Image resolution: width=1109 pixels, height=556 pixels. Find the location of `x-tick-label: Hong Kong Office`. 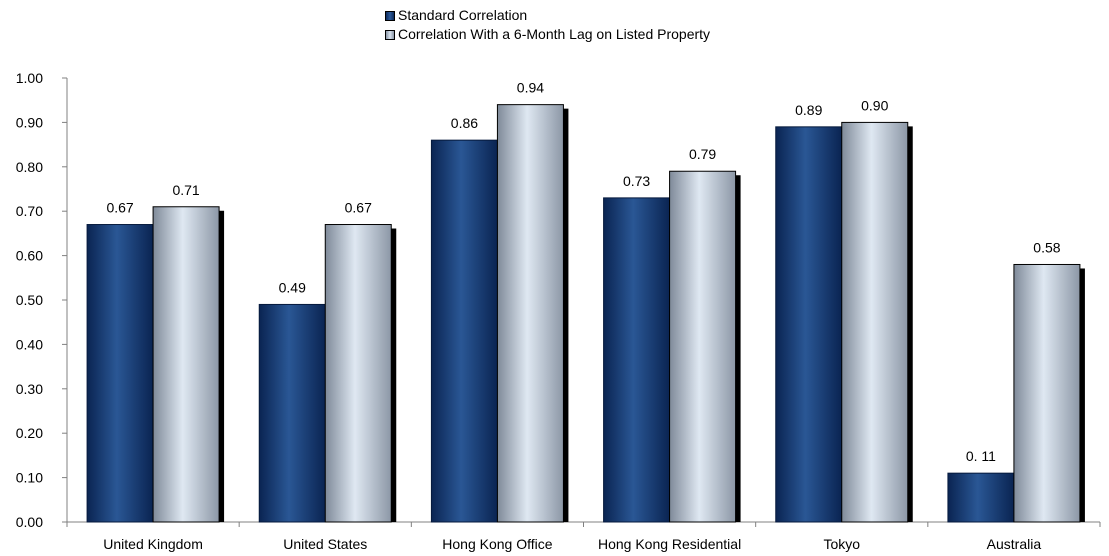

x-tick-label: Hong Kong Office is located at coordinates (497, 544).